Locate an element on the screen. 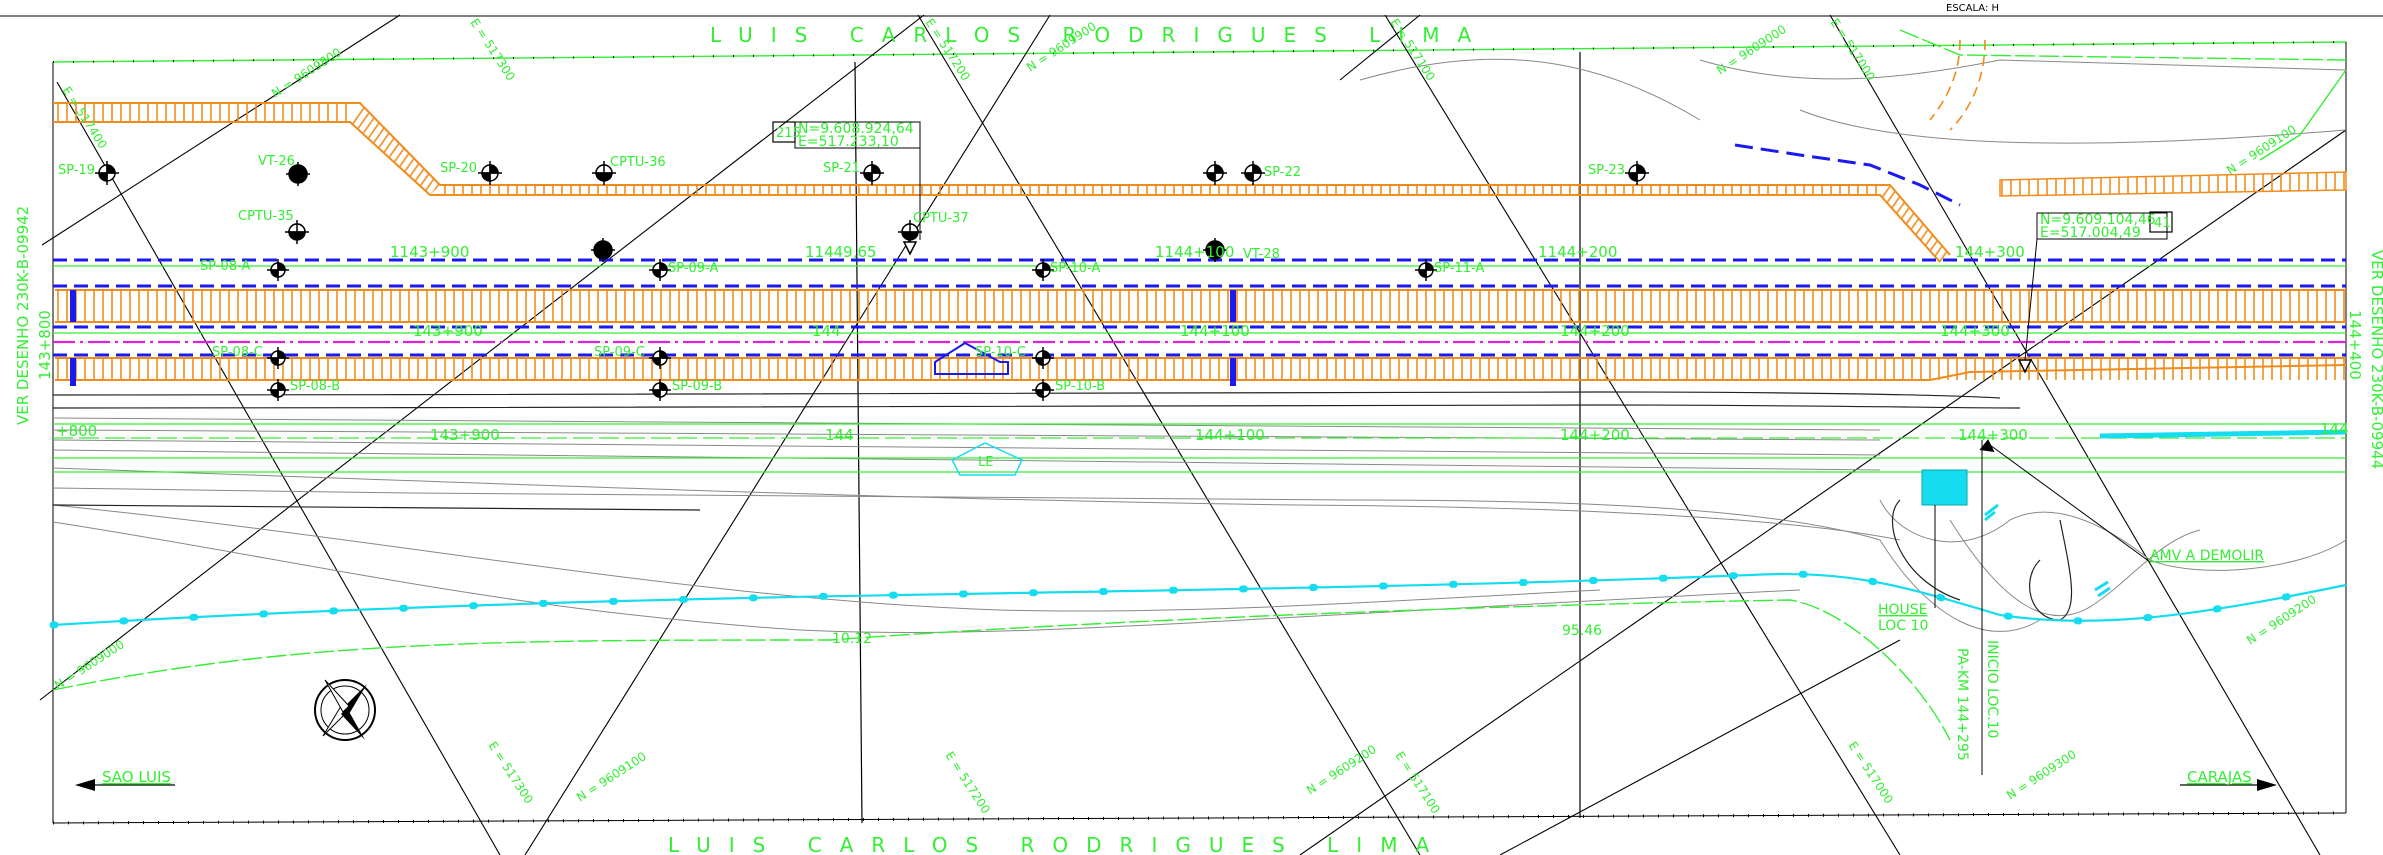 This screenshot has width=2383, height=855. borehole-label: SP-08-B is located at coordinates (315, 386).